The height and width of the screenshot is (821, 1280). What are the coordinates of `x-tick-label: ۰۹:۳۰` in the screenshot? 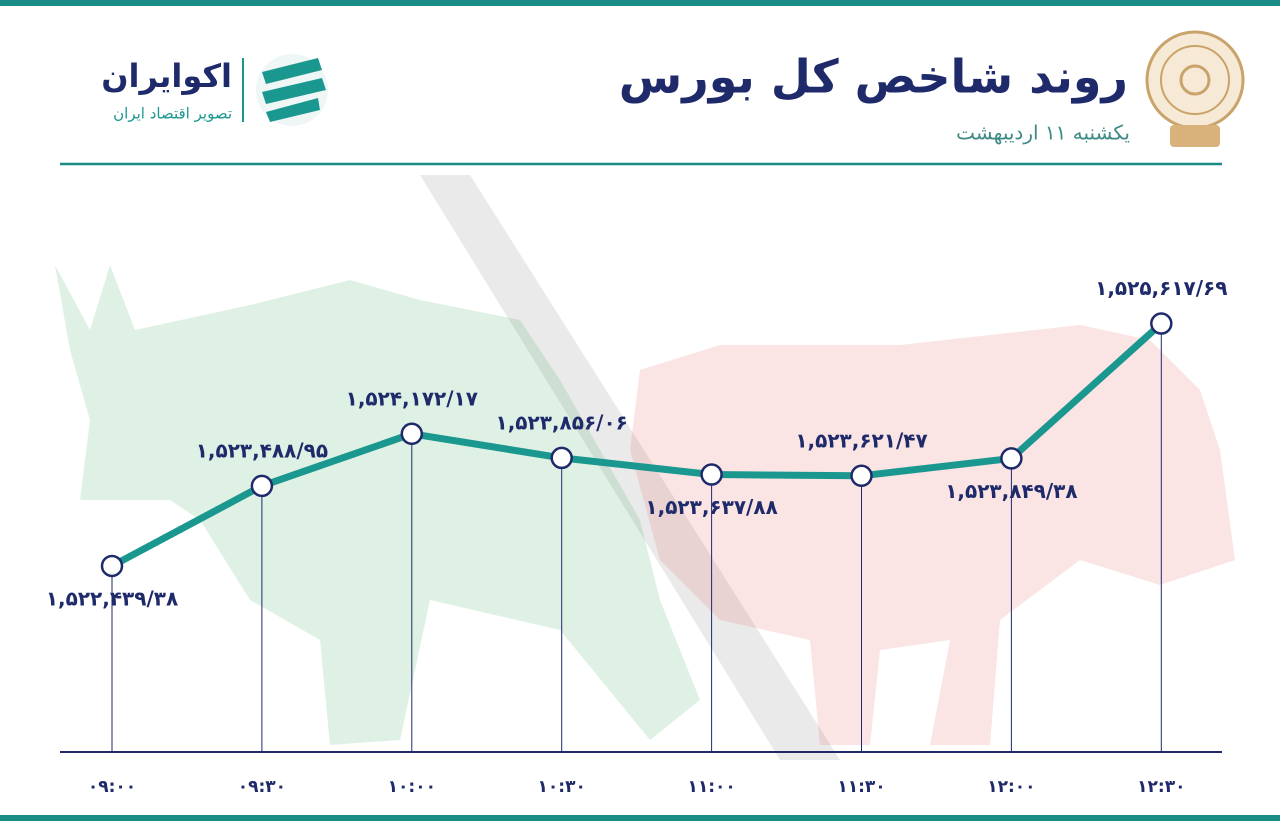 It's located at (262, 787).